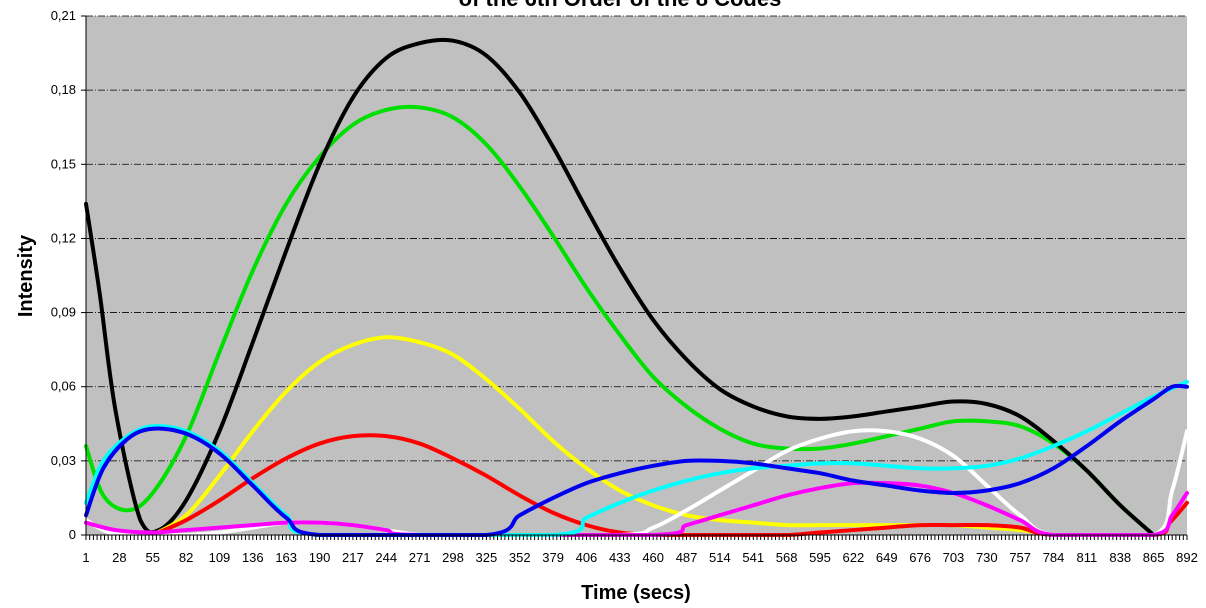  I want to click on x-tick-label: 757, so click(1020, 557).